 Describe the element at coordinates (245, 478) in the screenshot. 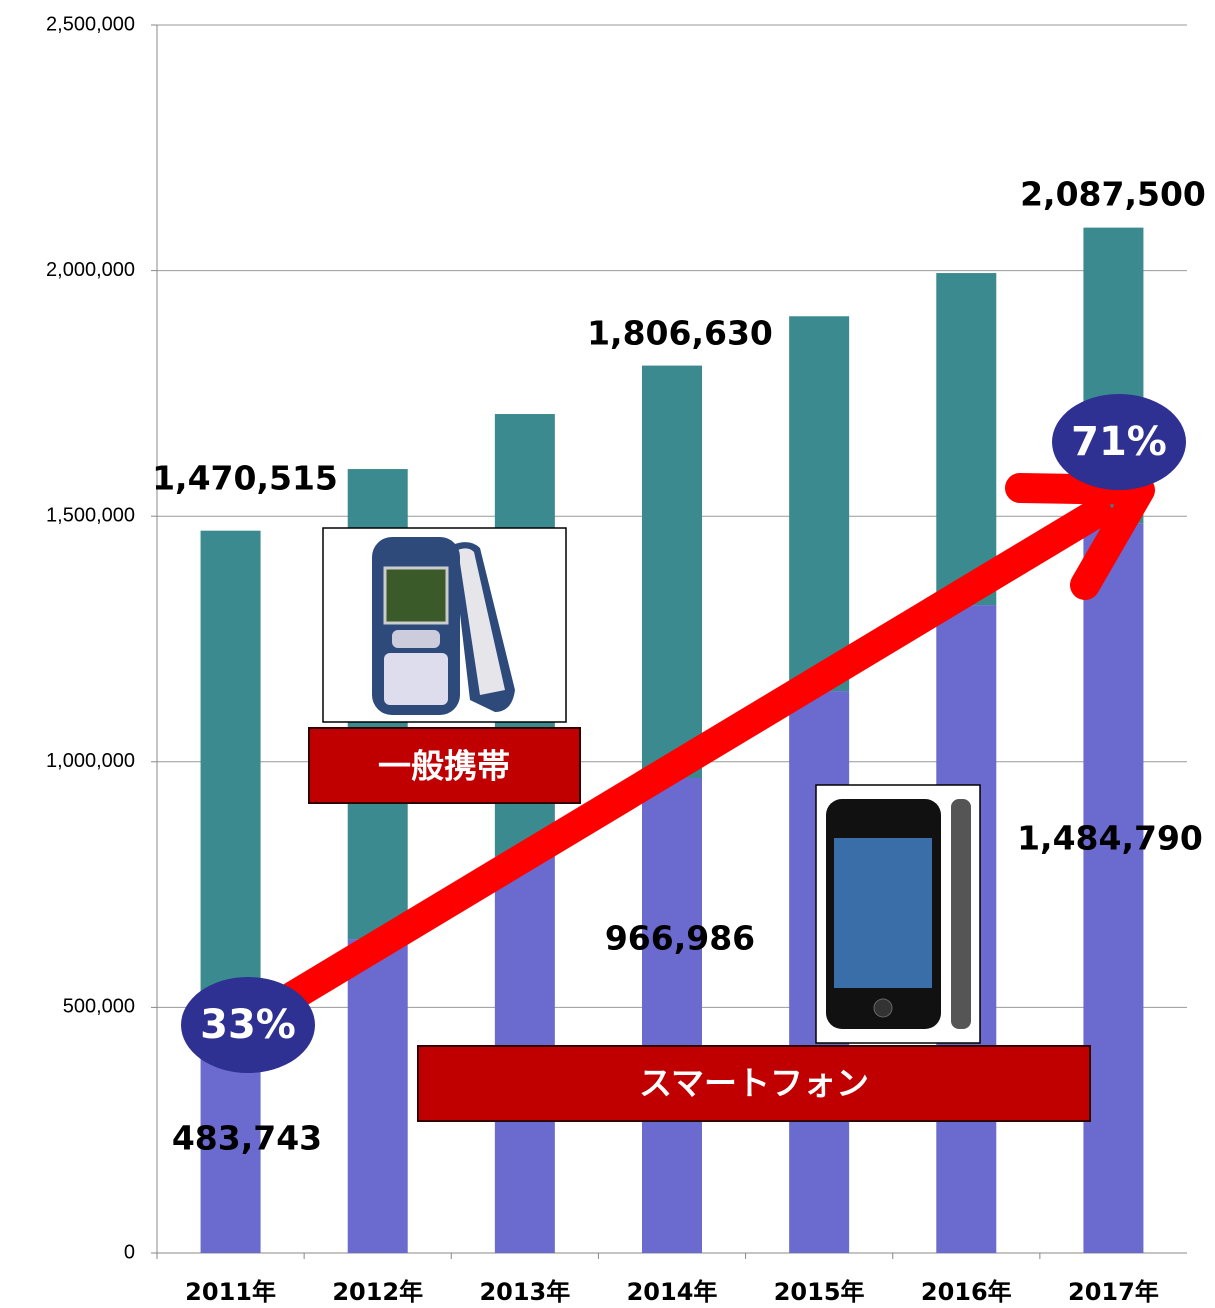

I see `total-label: 1,470,515` at that location.